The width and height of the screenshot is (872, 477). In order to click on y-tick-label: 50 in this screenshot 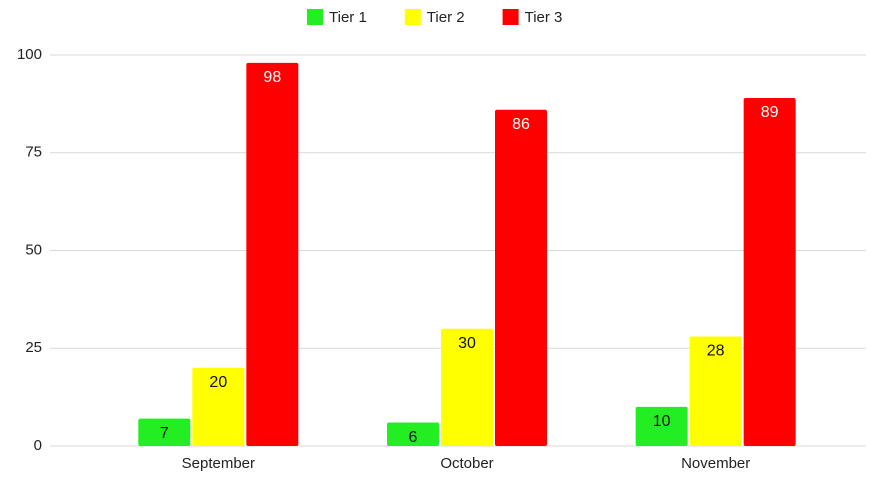, I will do `click(33, 249)`.